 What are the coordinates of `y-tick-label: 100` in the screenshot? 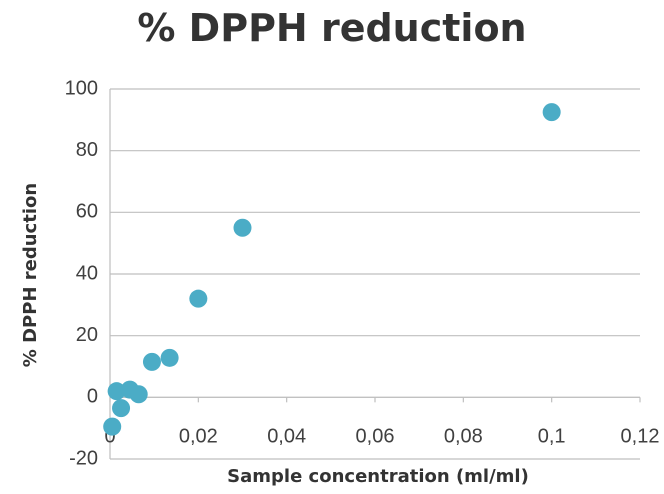 It's located at (81, 88).